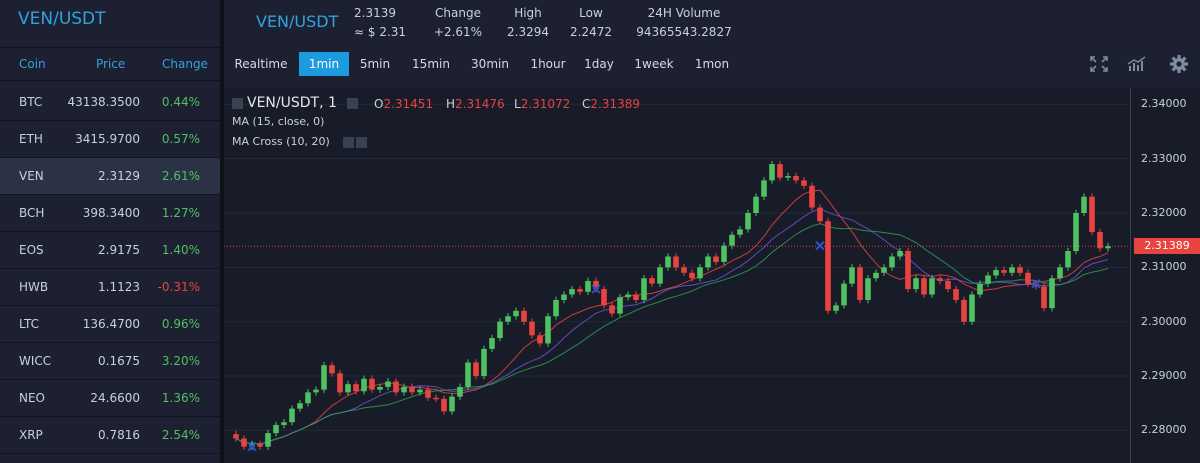 The height and width of the screenshot is (463, 1200). Describe the element at coordinates (324, 64) in the screenshot. I see `timeframe-1min: 1min` at that location.